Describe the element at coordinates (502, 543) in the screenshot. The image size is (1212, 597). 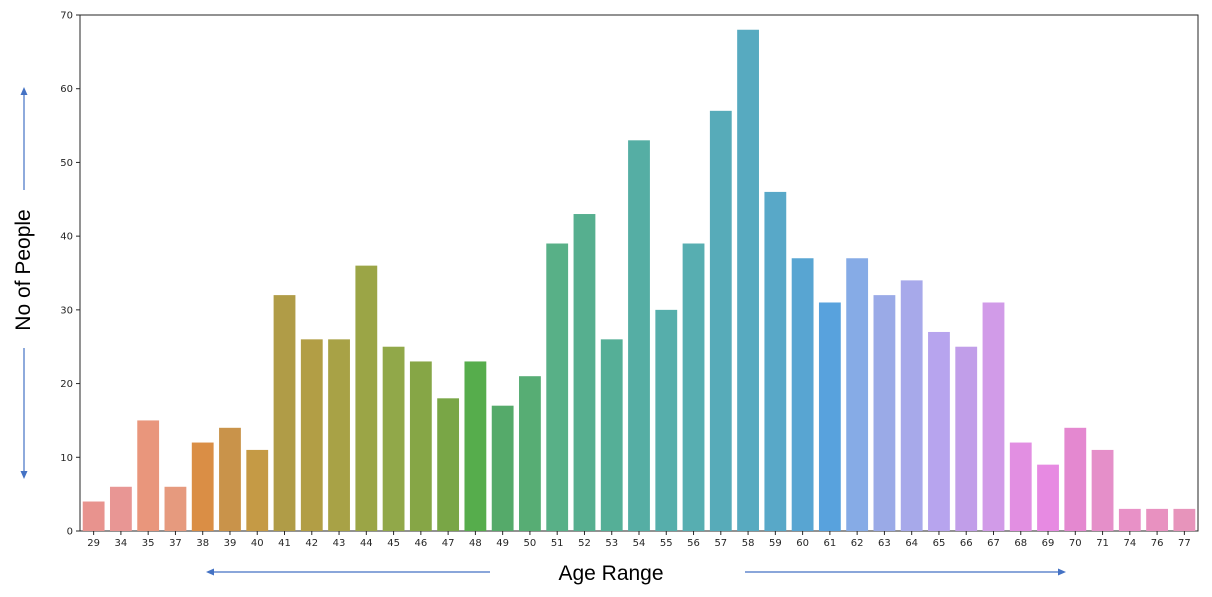
I see `x-tick-label: 49` at that location.